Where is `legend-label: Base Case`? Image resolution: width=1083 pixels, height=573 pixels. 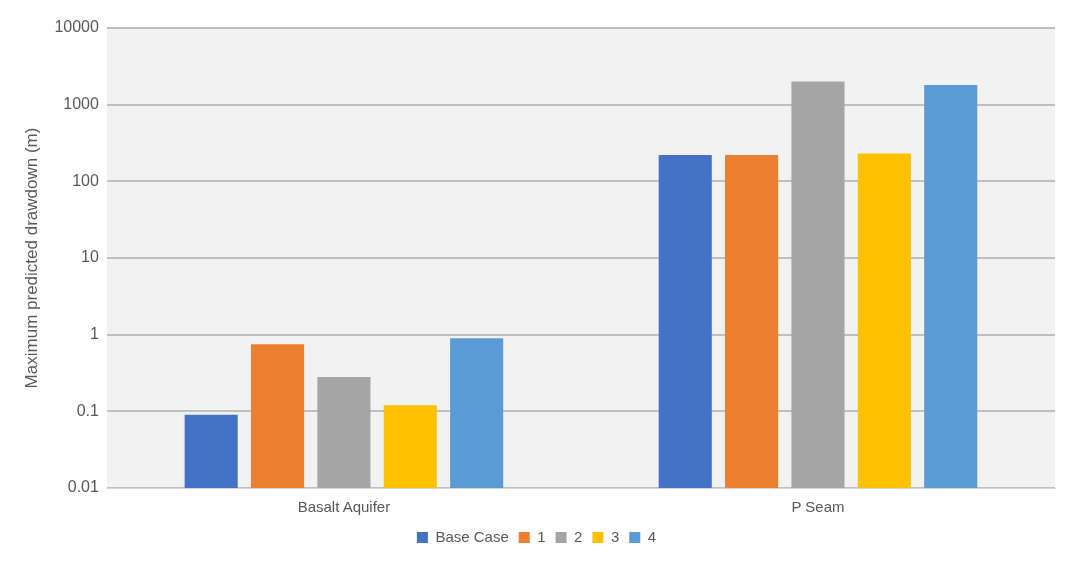 legend-label: Base Case is located at coordinates (472, 536).